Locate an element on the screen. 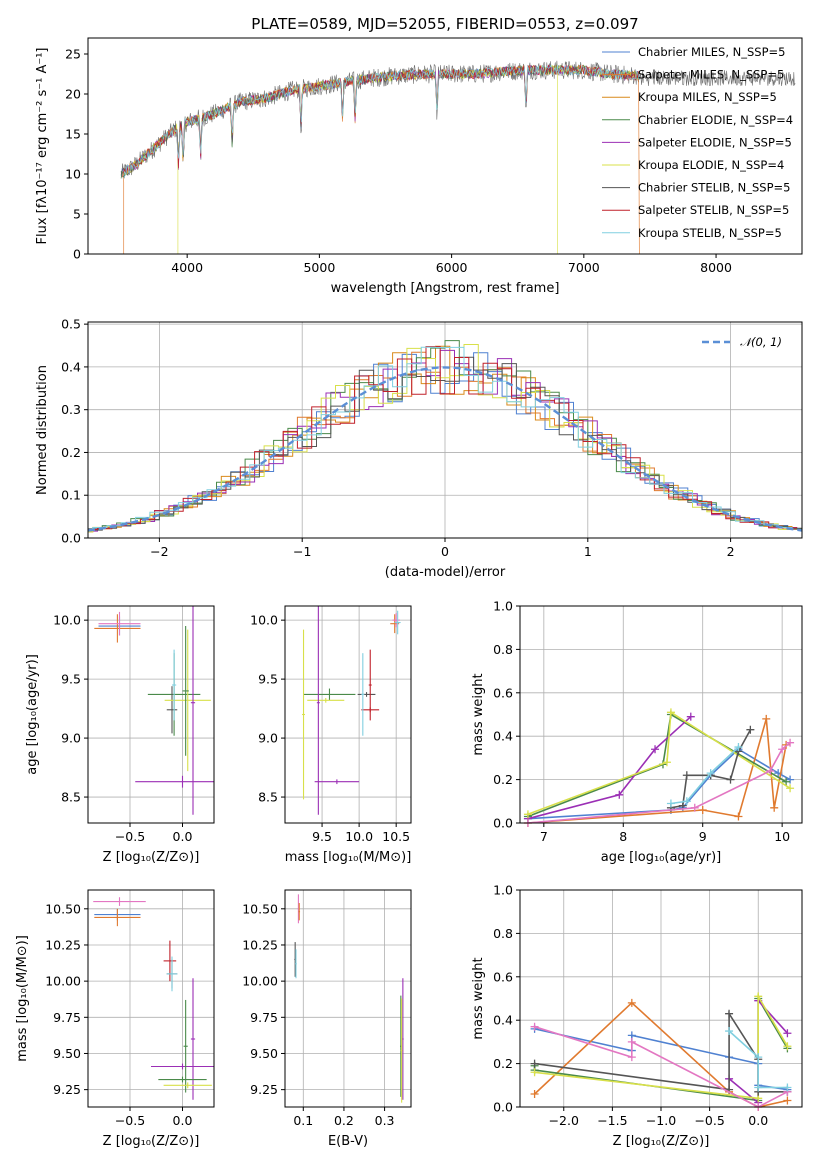 The height and width of the screenshot is (1170, 819). x-tick-label: 8000 is located at coordinates (716, 267).